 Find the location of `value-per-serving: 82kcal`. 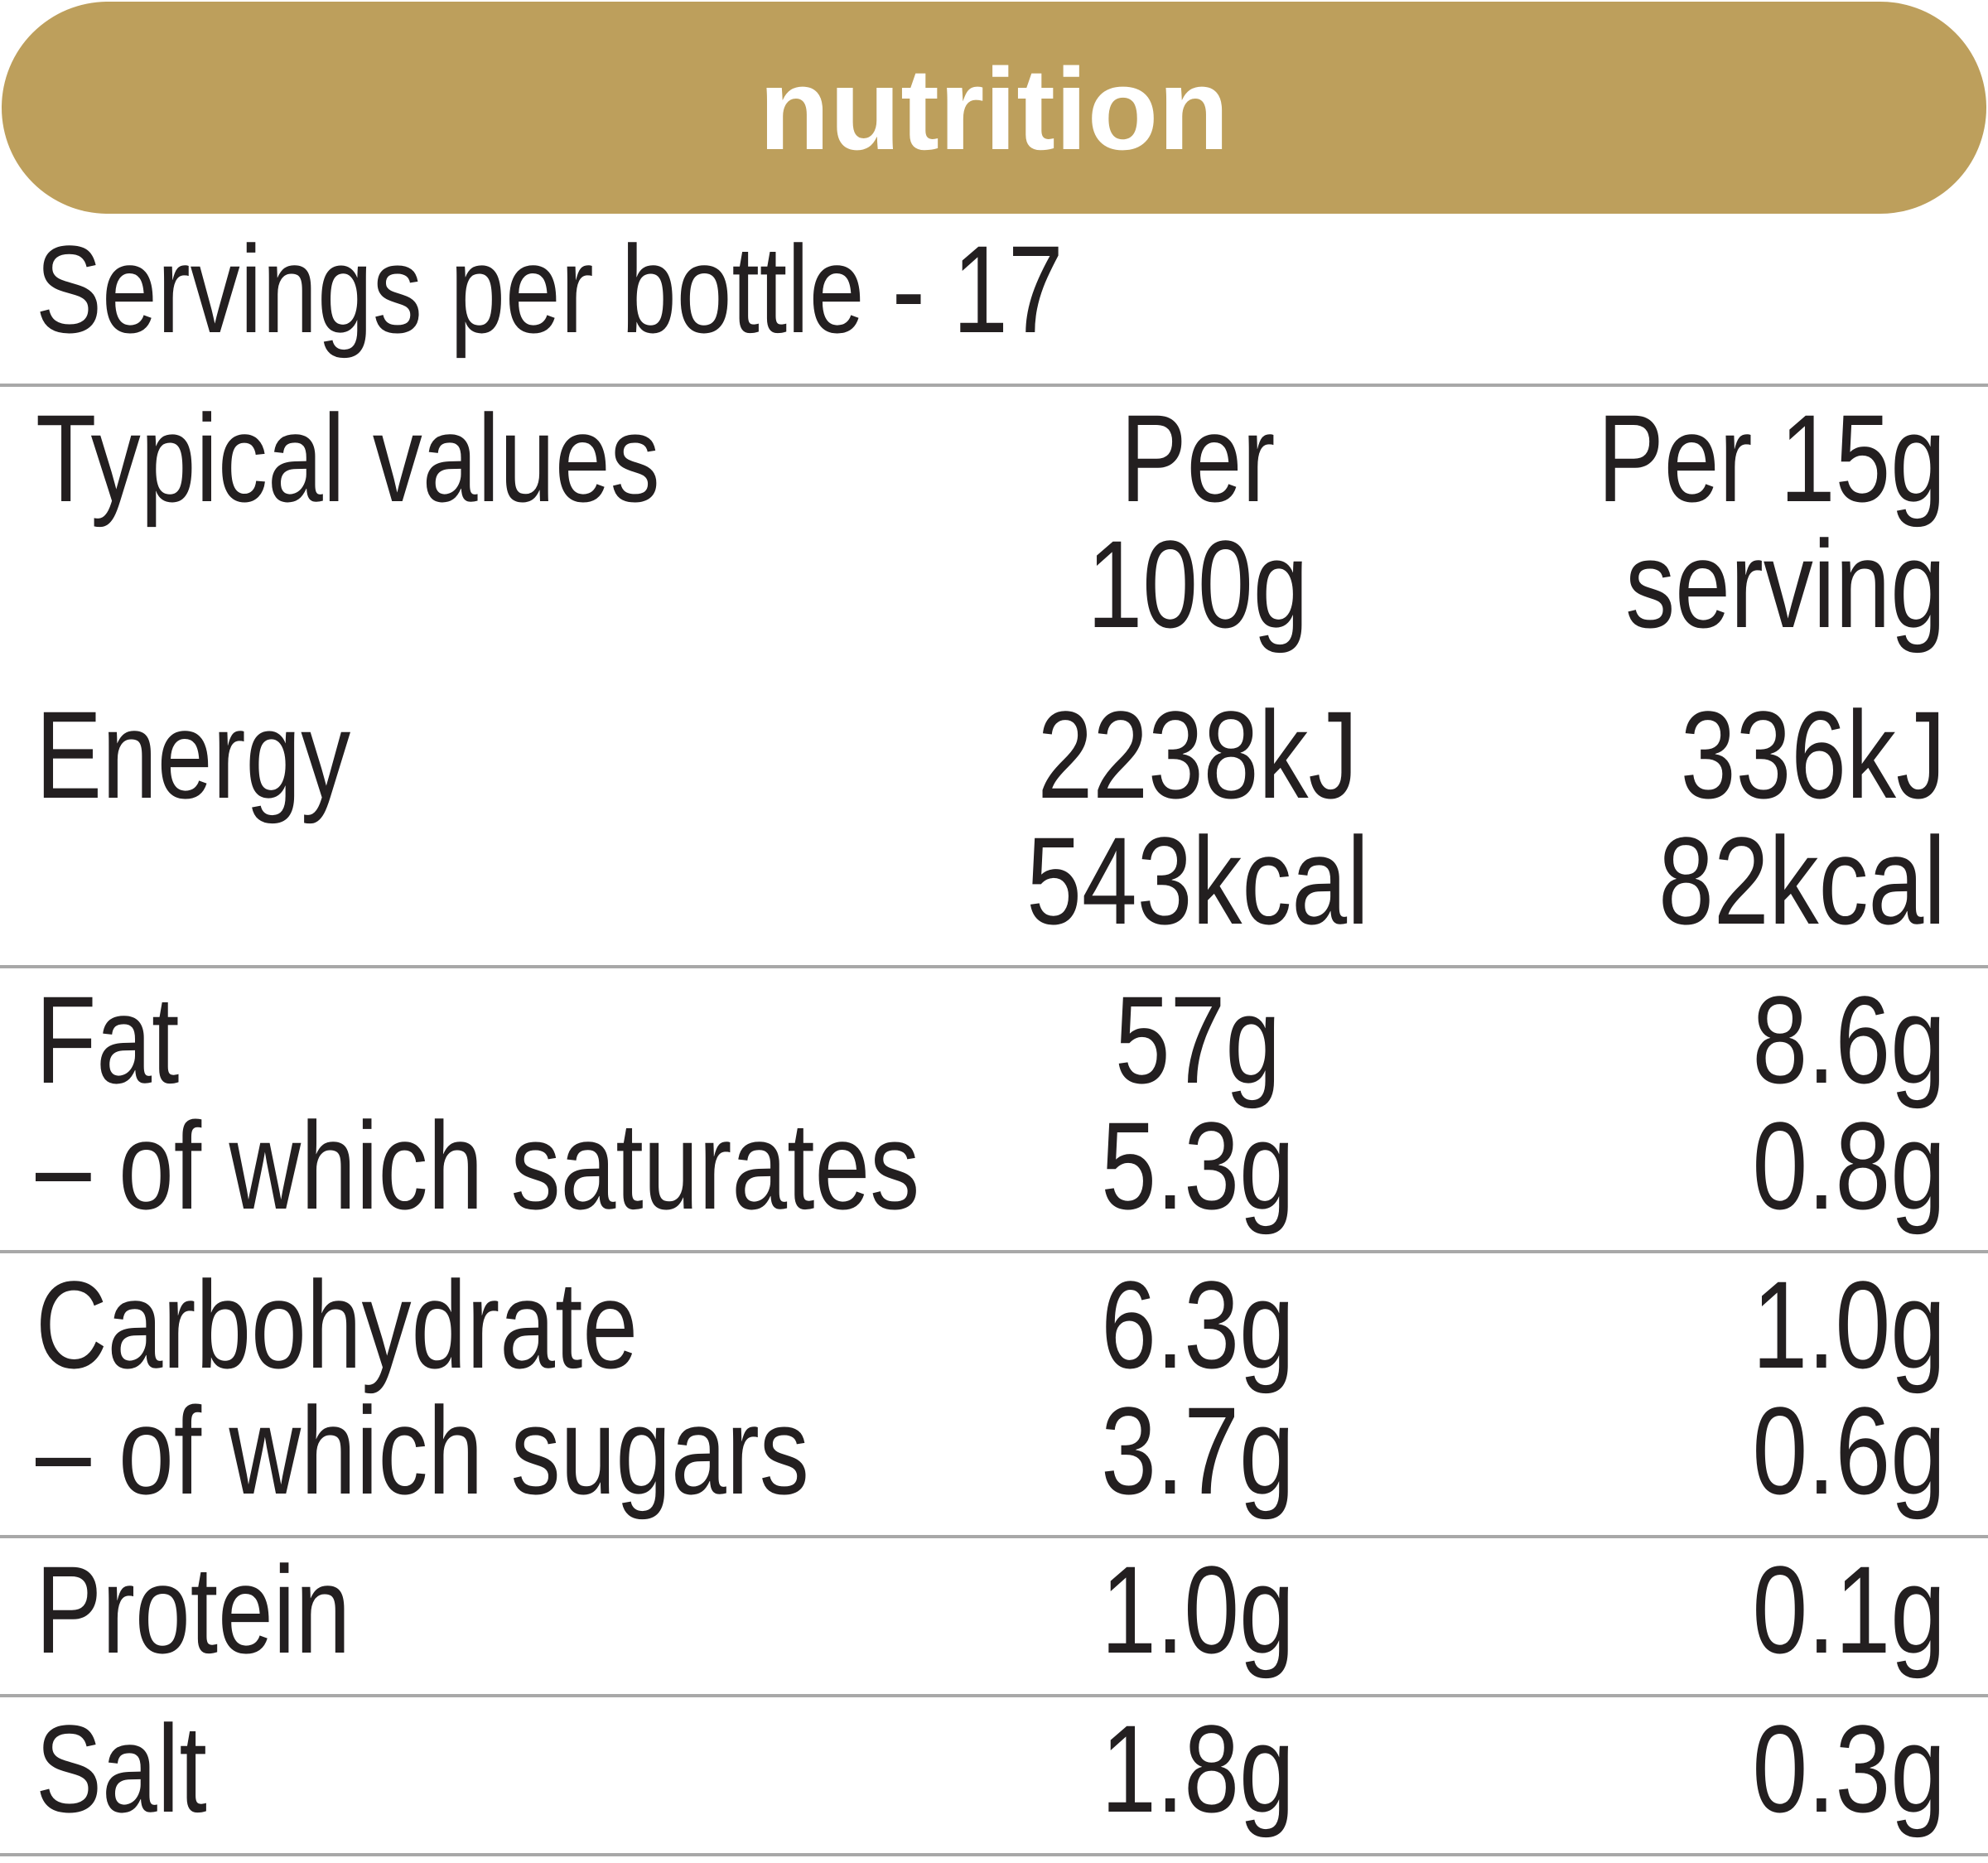

value-per-serving: 82kcal is located at coordinates (1802, 881).